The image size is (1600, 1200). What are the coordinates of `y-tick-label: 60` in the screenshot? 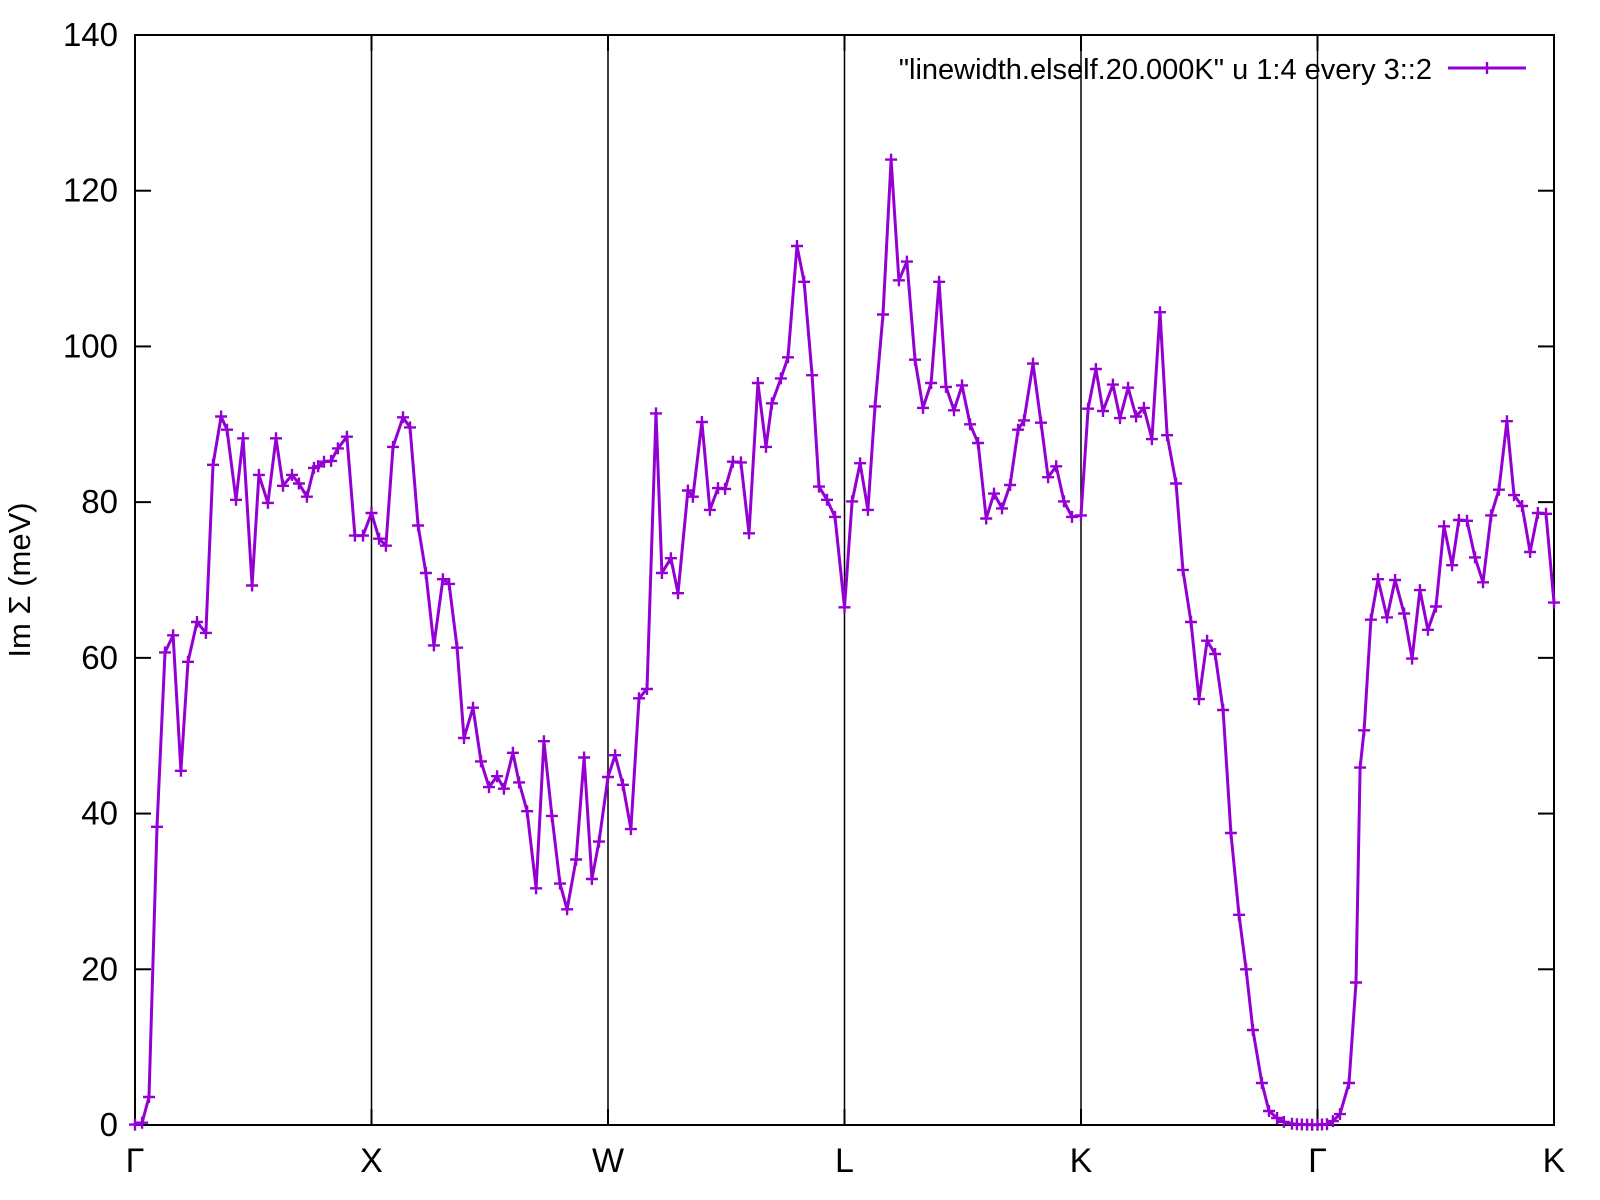 It's located at (99, 657).